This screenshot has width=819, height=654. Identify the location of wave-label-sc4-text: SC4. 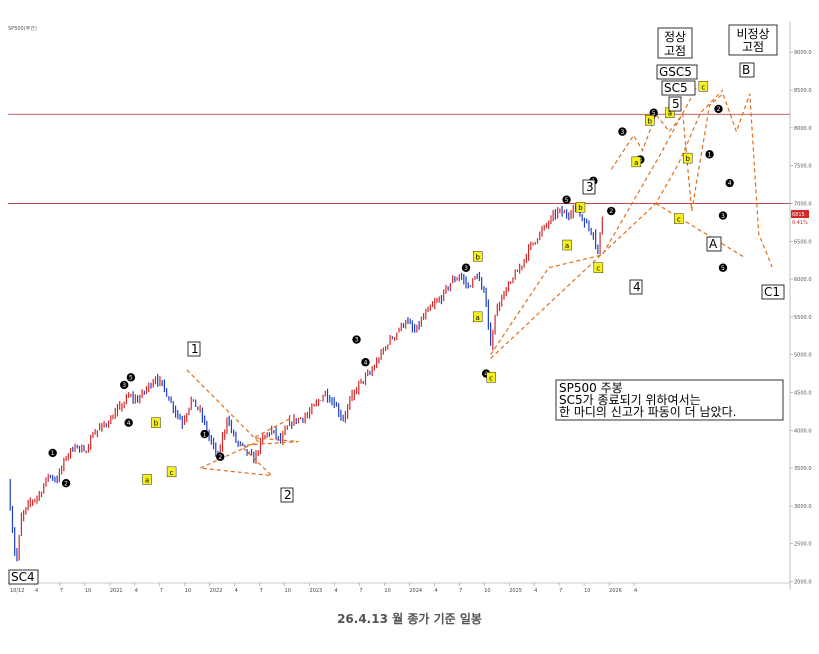
(23, 577).